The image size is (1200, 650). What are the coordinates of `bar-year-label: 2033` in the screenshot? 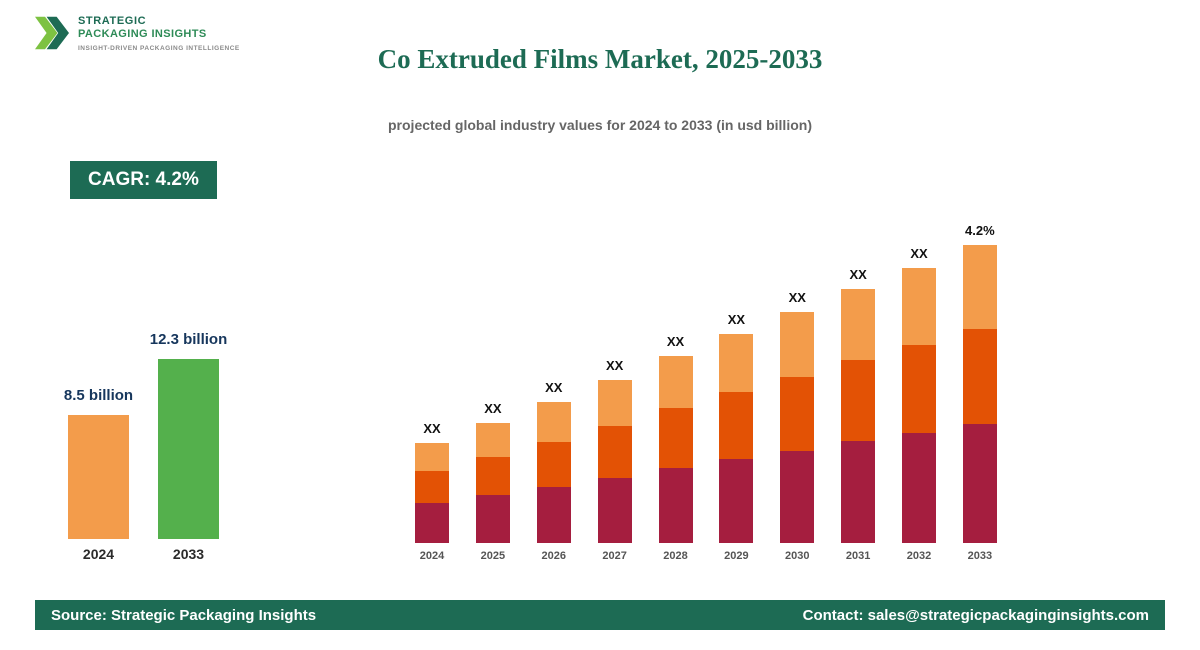 It's located at (980, 556).